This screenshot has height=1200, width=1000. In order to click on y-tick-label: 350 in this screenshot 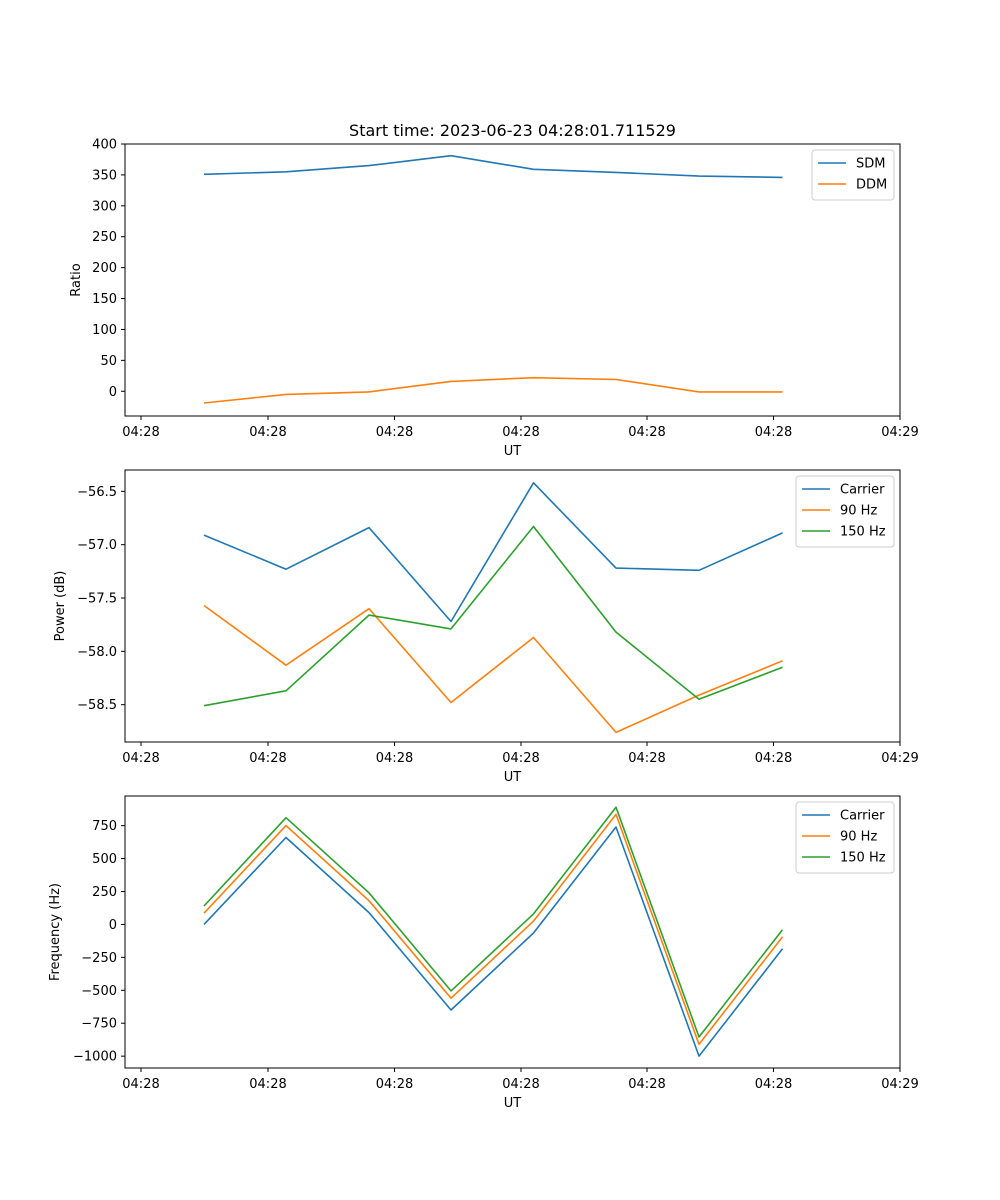, I will do `click(104, 175)`.